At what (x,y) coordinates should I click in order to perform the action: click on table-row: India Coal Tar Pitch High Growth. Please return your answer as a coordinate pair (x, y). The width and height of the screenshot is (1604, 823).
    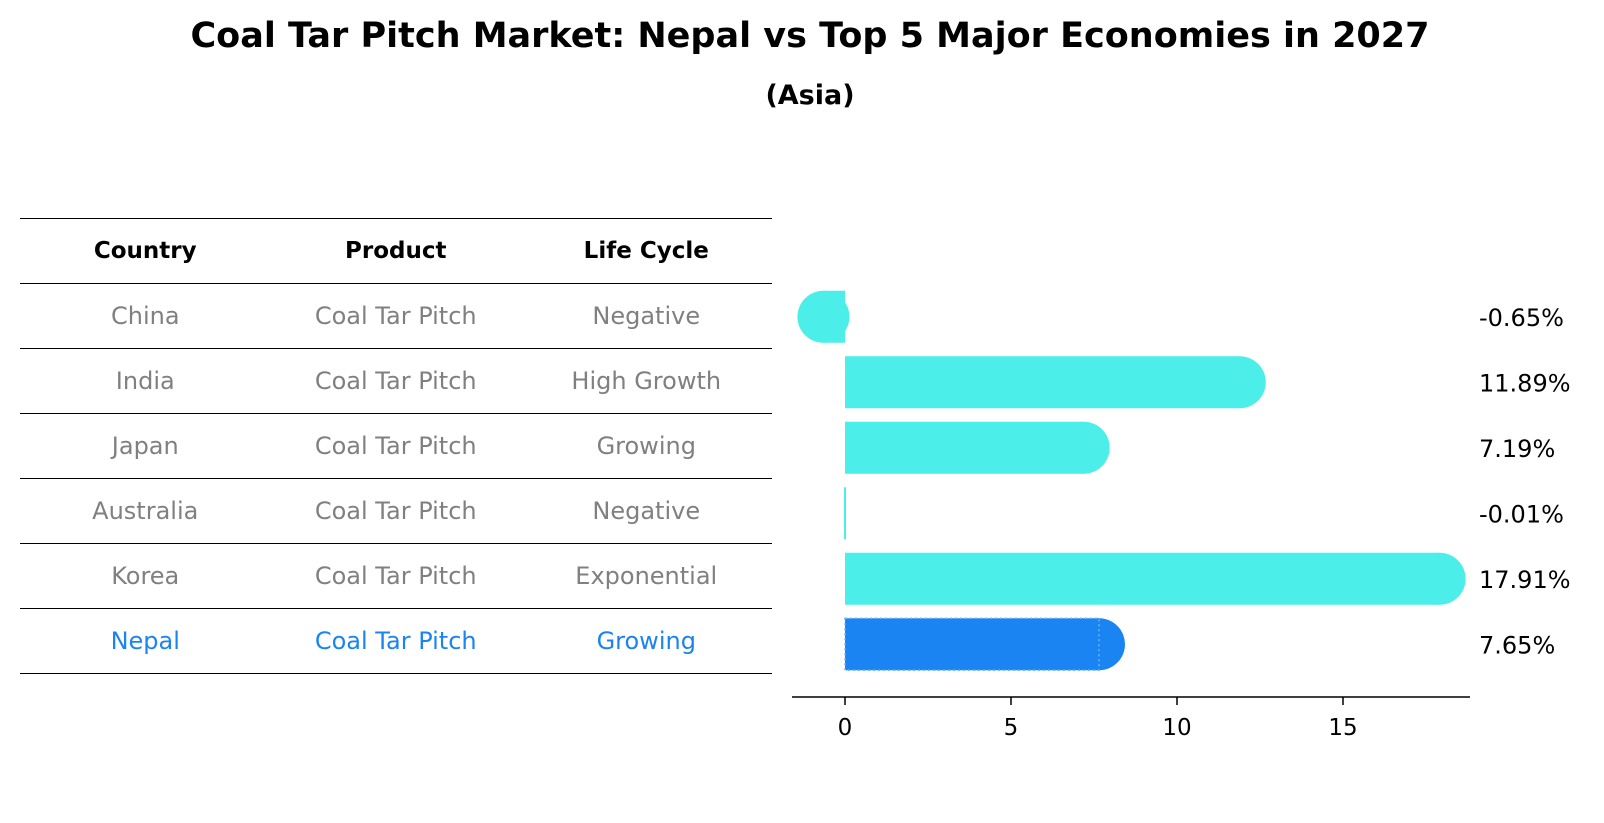
    Looking at the image, I should click on (396, 380).